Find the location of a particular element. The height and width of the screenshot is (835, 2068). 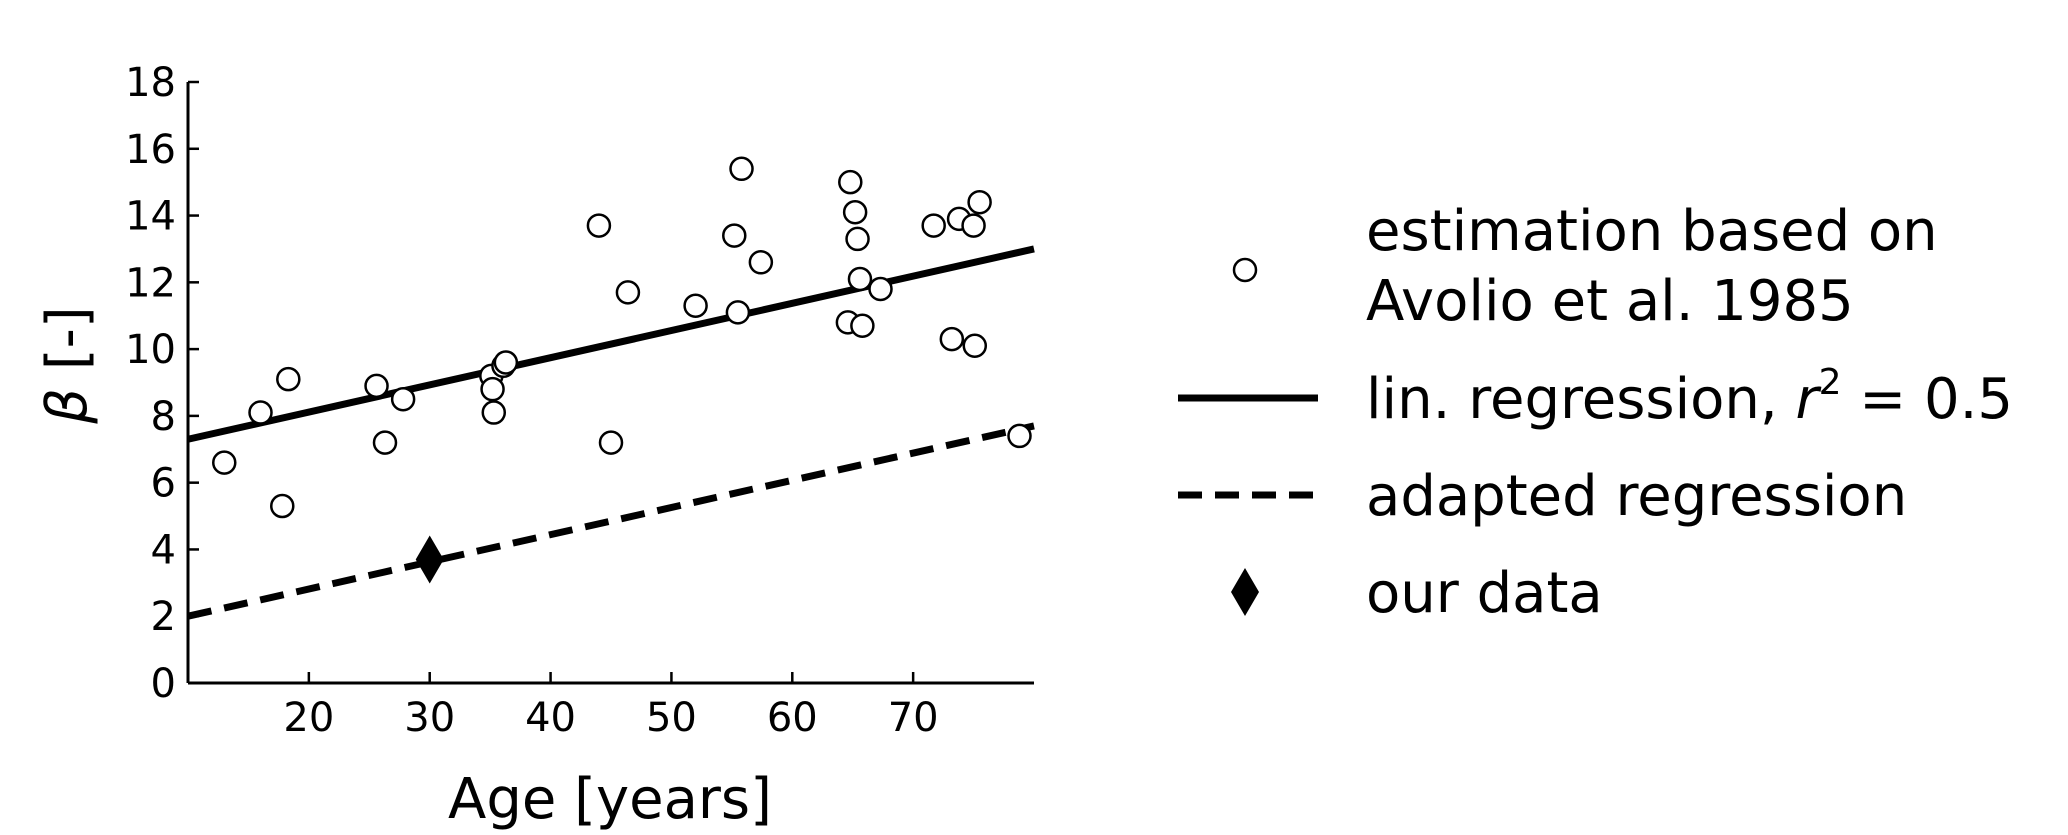

x-tick-label: 30 is located at coordinates (429, 718).